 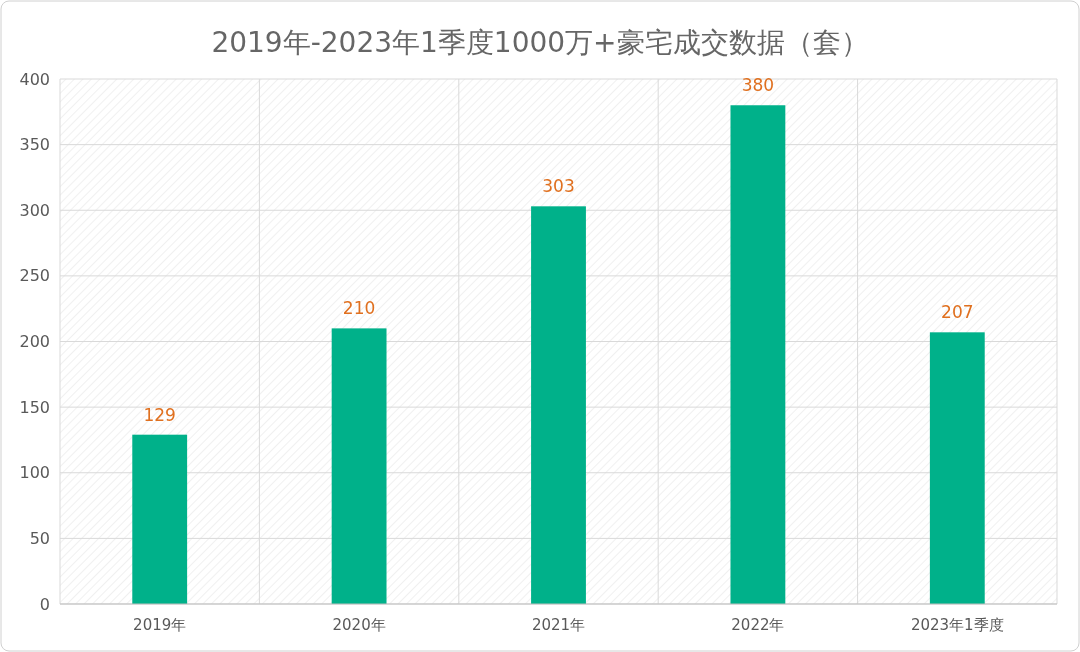 What do you see at coordinates (540, 42) in the screenshot?
I see `chart-title: 2019年-2023年1季度1000万+豪宅成交数据（套）` at bounding box center [540, 42].